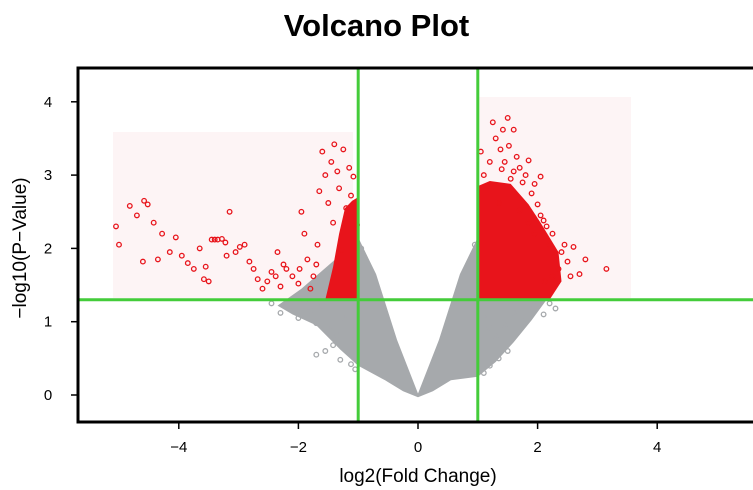 Image resolution: width=753 pixels, height=490 pixels. I want to click on y-tick-label: 4, so click(48, 102).